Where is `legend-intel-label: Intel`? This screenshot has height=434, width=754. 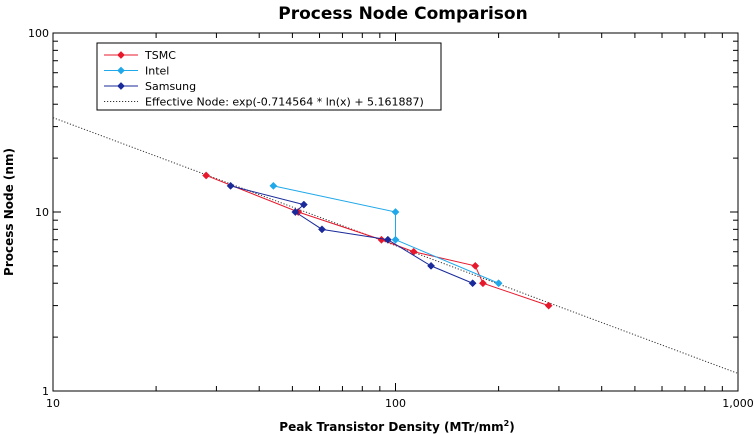
legend-intel-label: Intel is located at coordinates (157, 71).